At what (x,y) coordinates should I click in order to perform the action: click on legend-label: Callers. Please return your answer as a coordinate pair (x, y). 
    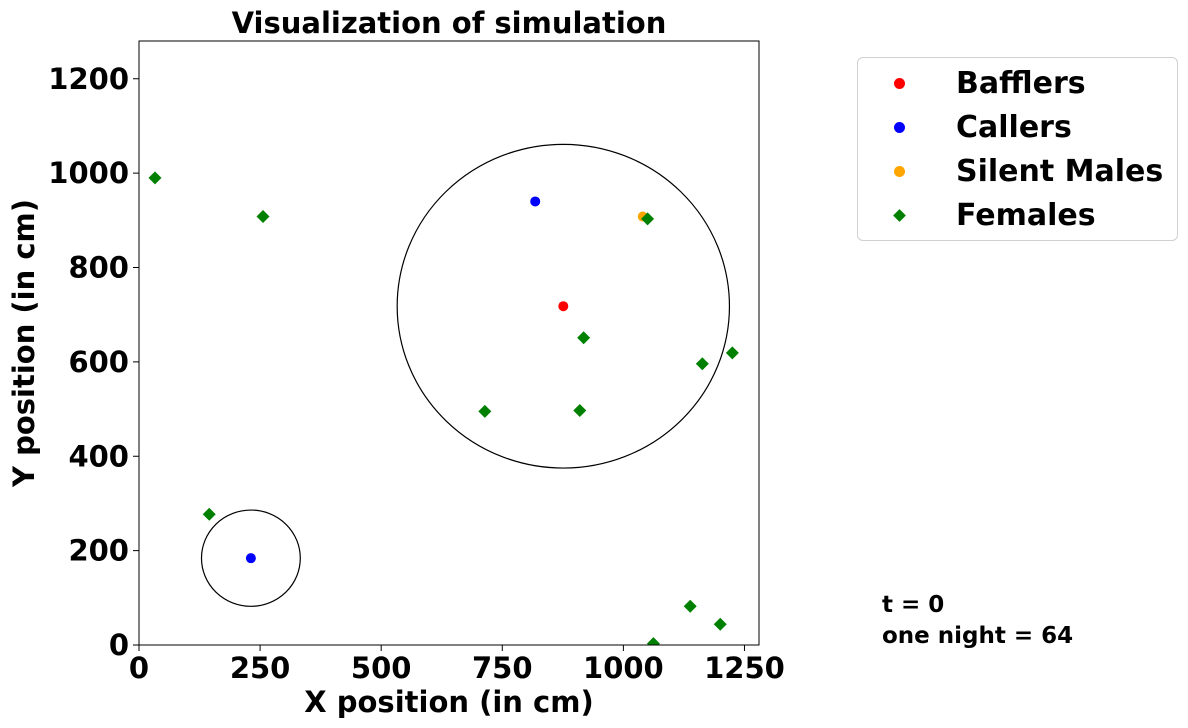
    Looking at the image, I should click on (1014, 127).